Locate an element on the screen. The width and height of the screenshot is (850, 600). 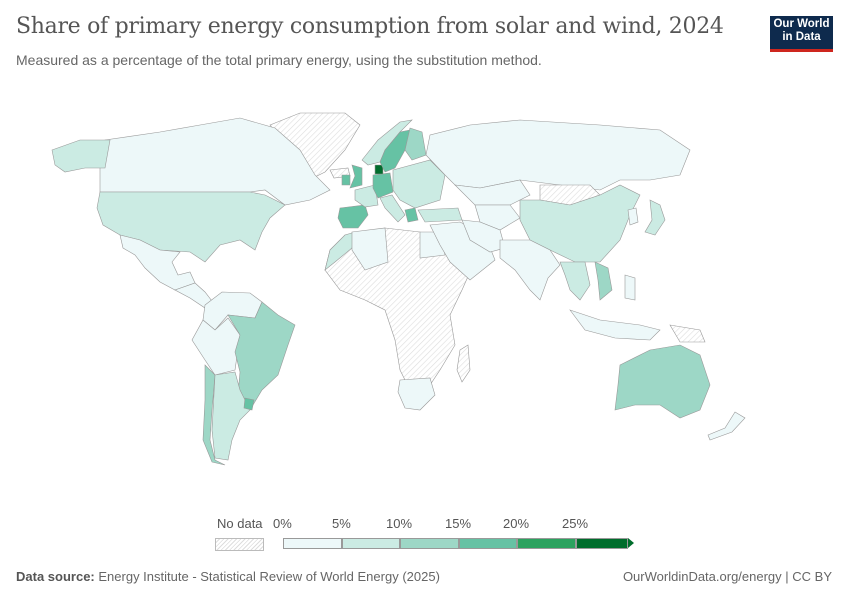
country-india is located at coordinates (530, 270).